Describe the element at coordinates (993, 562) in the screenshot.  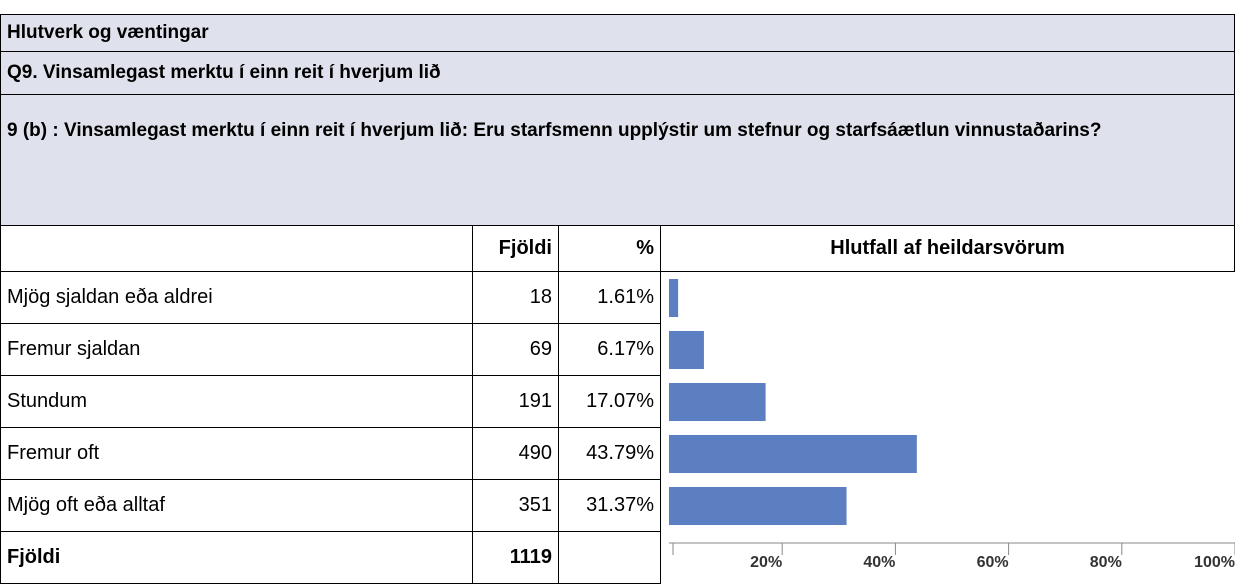
I see `tick-label: 60%` at that location.